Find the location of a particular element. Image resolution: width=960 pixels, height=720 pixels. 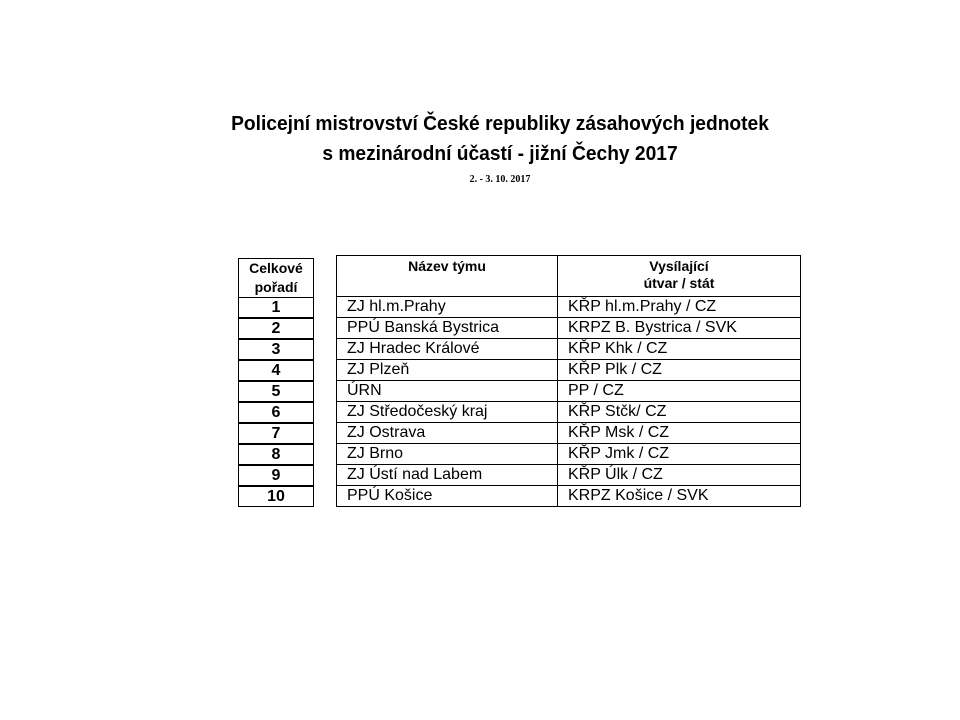

unit-cell: KŘP Jmk / CZ is located at coordinates (679, 454).